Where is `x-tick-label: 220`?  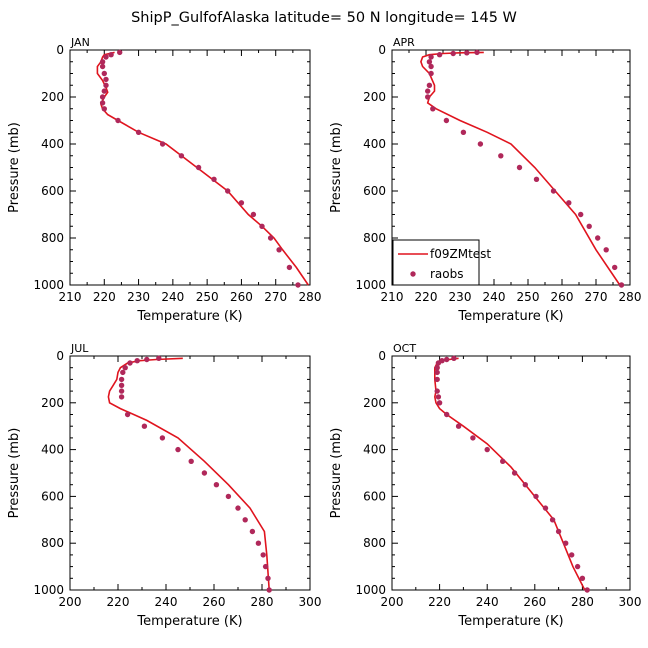 x-tick-label: 220 is located at coordinates (439, 602).